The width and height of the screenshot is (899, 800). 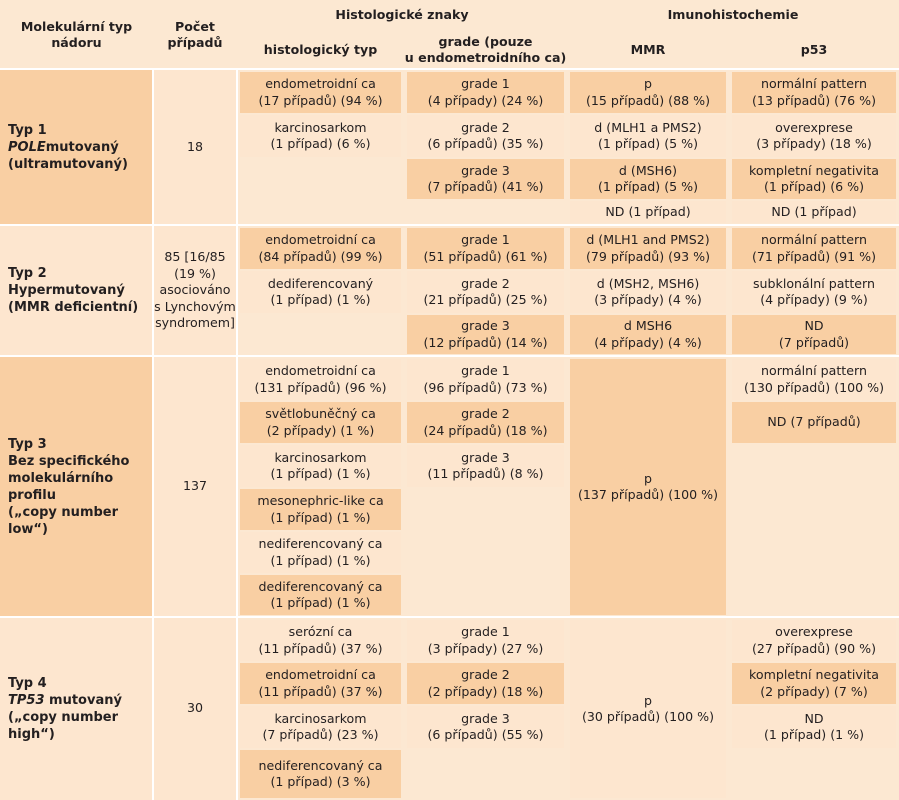 What do you see at coordinates (648, 100) in the screenshot?
I see `mmr-line: (15 případů) (88 %)` at bounding box center [648, 100].